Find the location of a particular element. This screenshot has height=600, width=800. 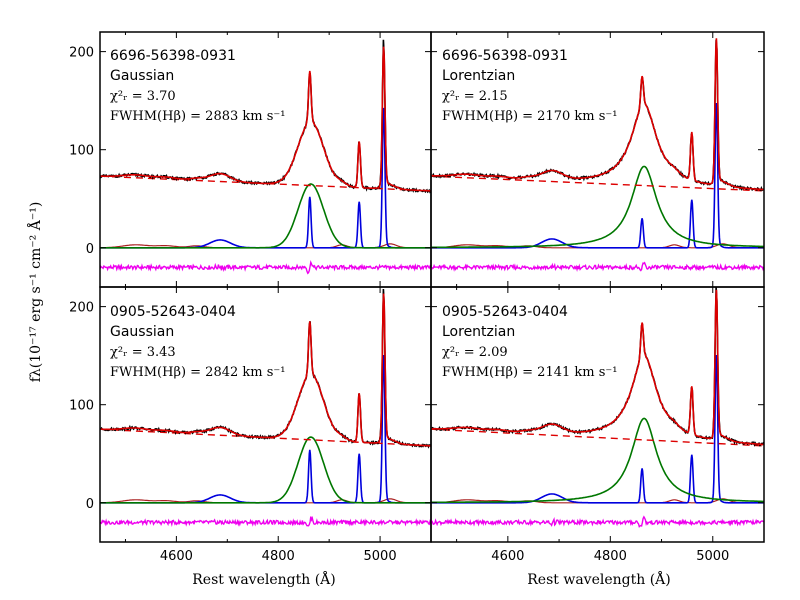

panel-fwhm: FWHM(Hβ) = 2141 km s⁻¹ is located at coordinates (529, 372).